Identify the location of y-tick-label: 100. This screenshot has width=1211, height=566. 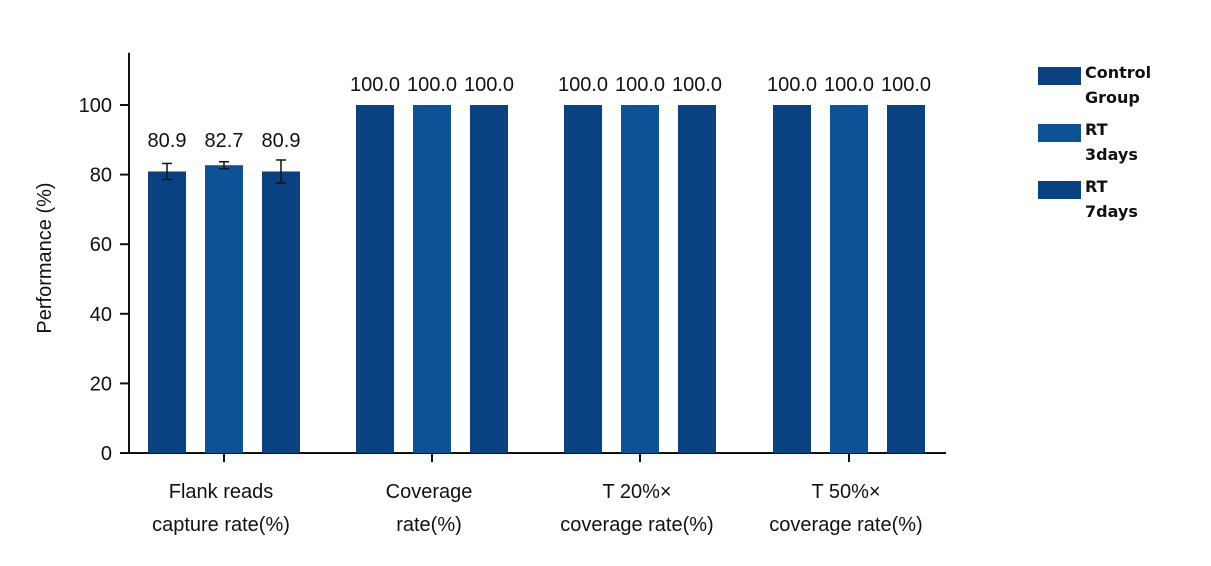
(95, 106).